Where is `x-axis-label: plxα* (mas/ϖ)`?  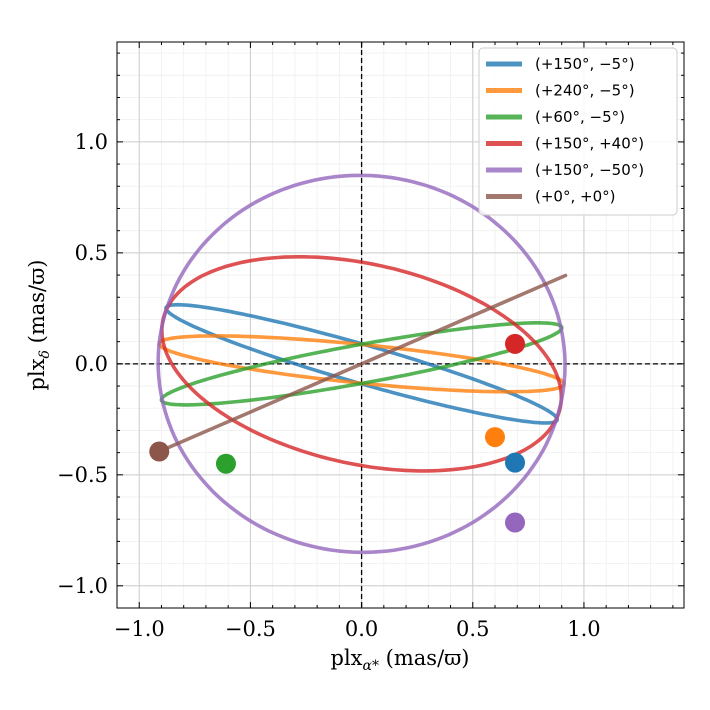 x-axis-label: plxα* (mas/ϖ) is located at coordinates (400, 660).